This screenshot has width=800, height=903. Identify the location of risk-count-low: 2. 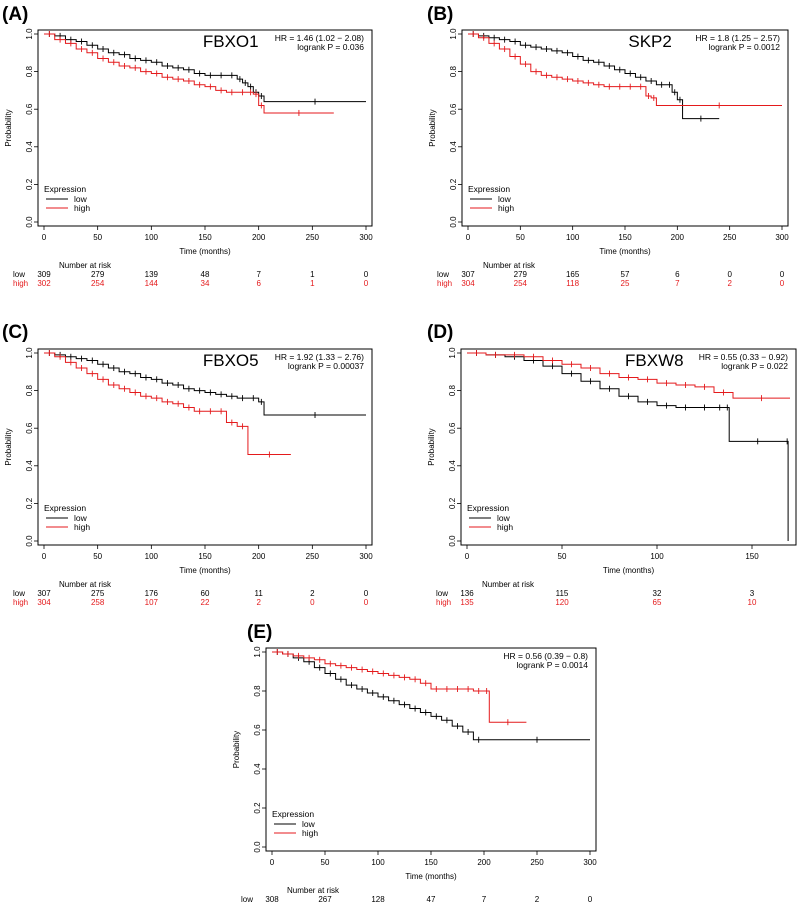
(312, 593).